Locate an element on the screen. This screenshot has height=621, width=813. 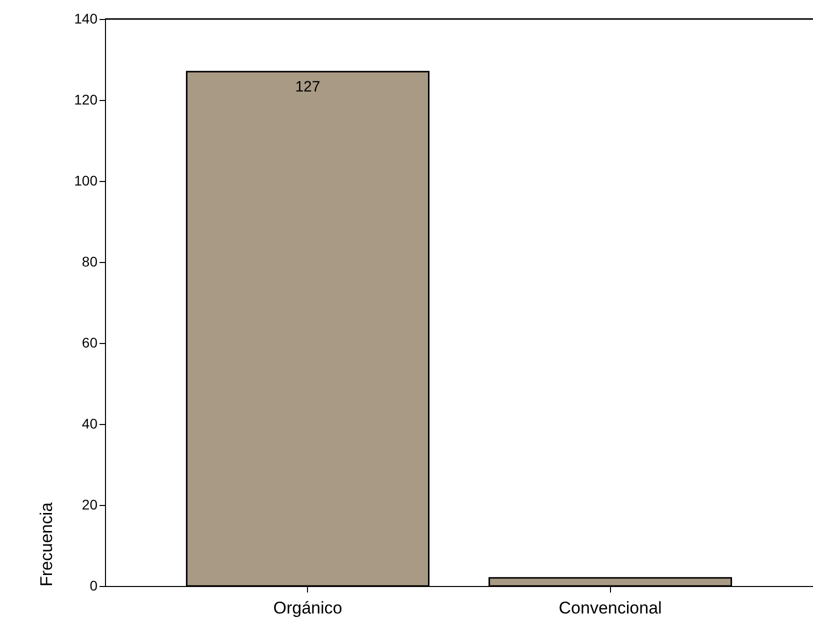
x-tick-label: Convencional is located at coordinates (610, 608).